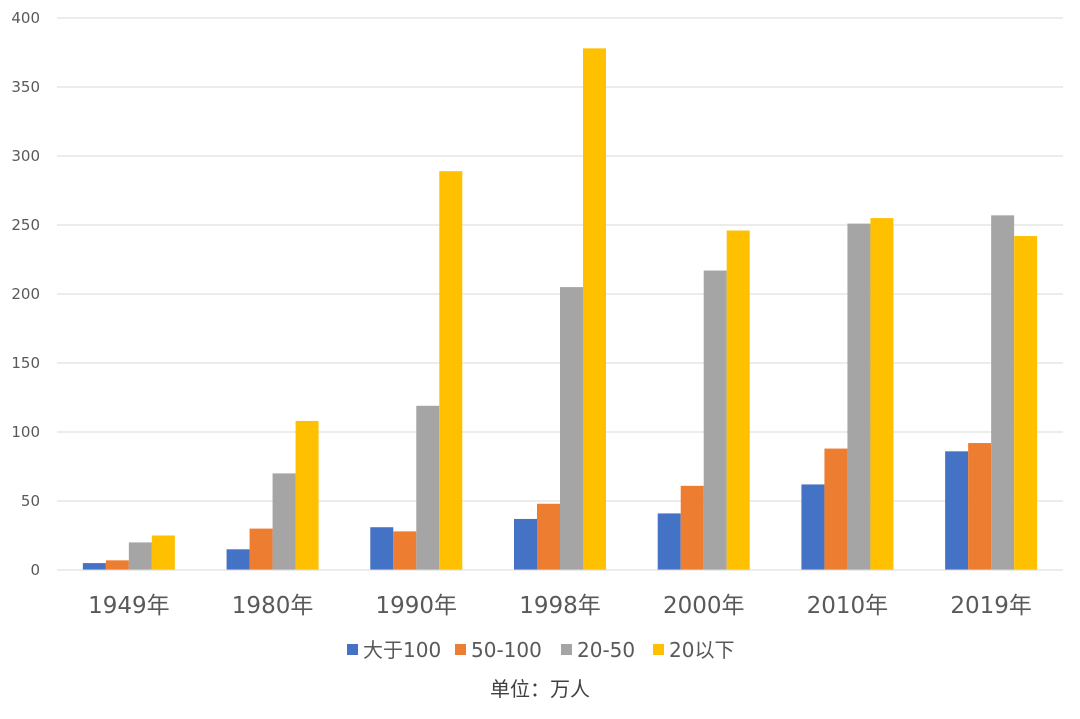 The image size is (1080, 719). Describe the element at coordinates (540, 689) in the screenshot. I see `unit-note: 单位：万人` at that location.